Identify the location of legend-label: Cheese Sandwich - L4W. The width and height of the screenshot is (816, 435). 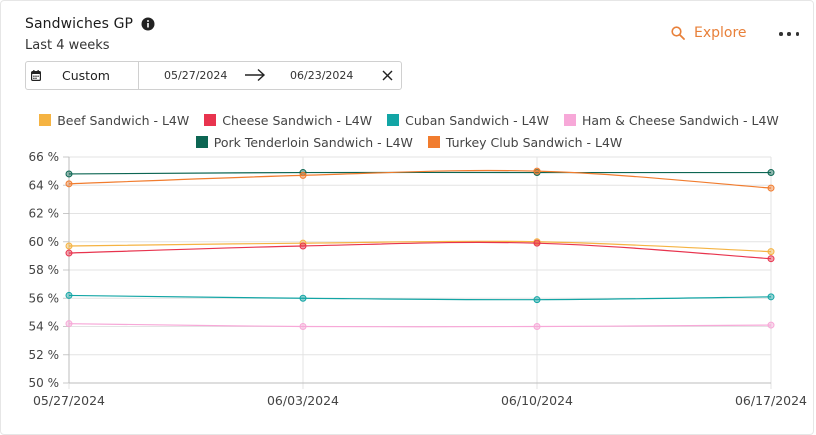
(297, 120).